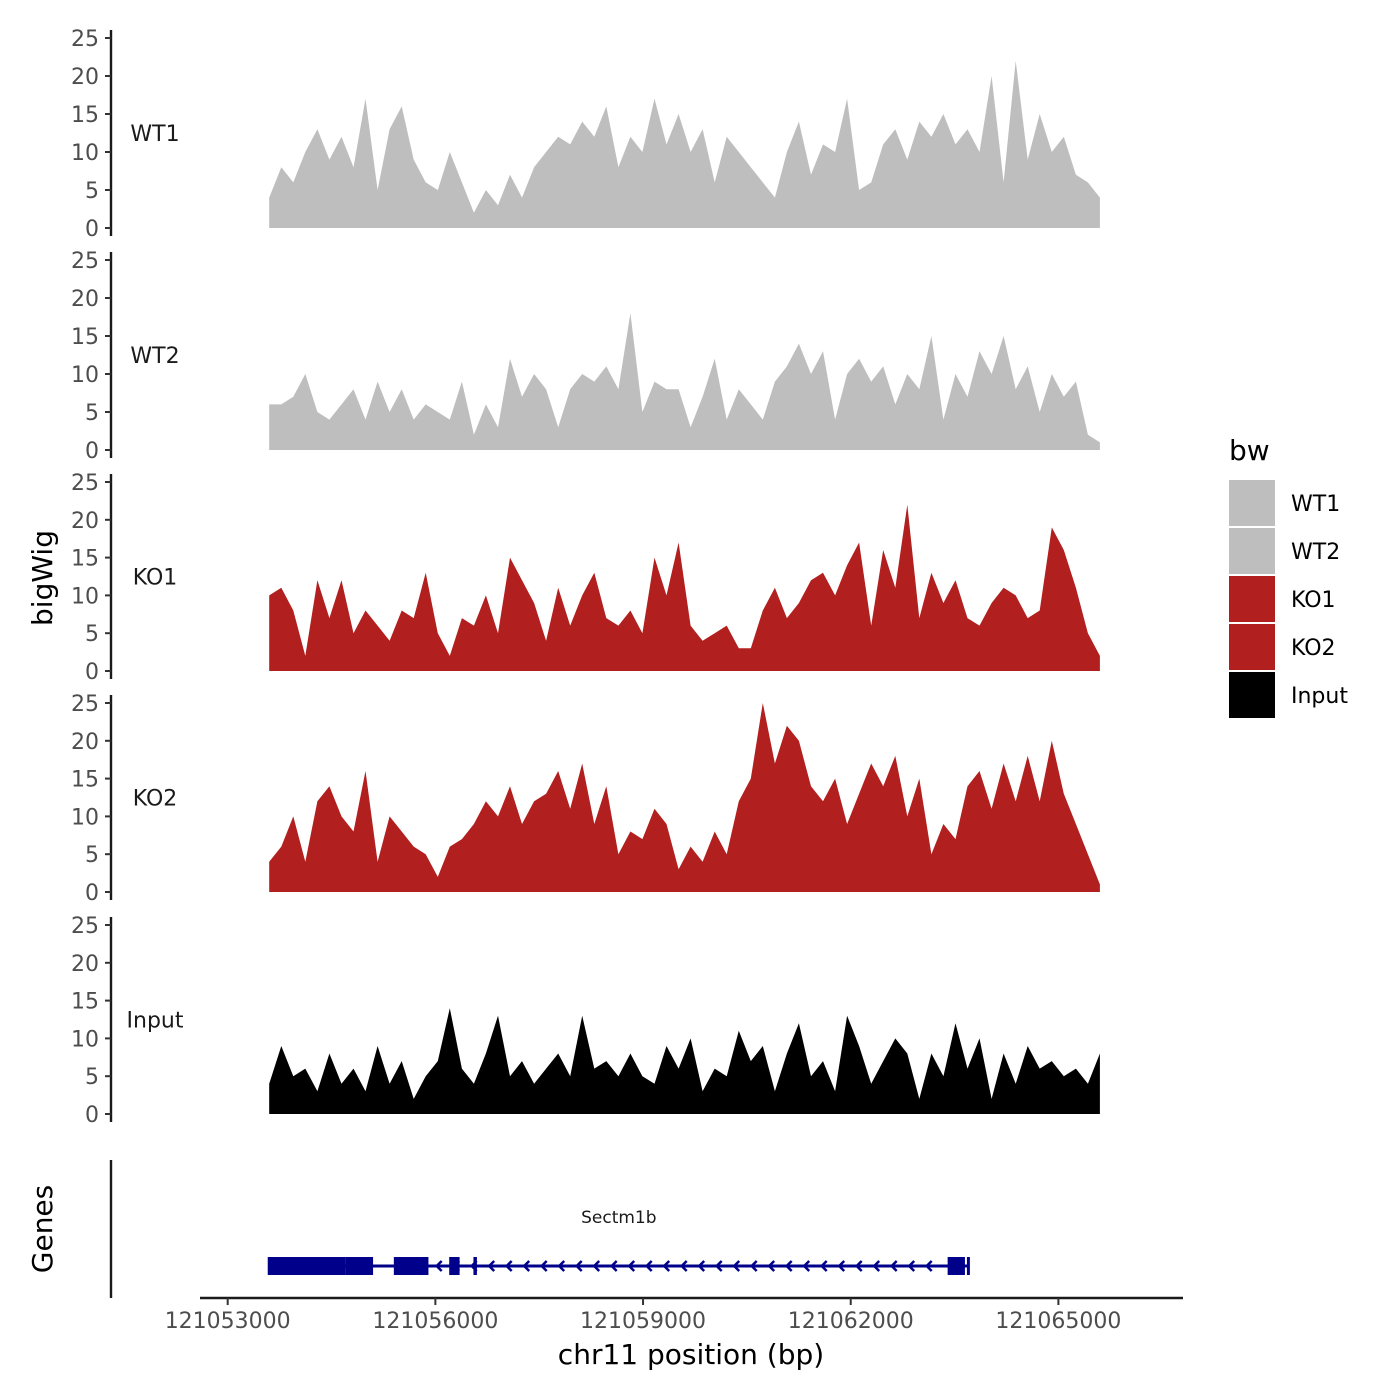 The image size is (1400, 1400). I want to click on track-input: 0 5 10 15 20 25 Input, so click(585, 1021).